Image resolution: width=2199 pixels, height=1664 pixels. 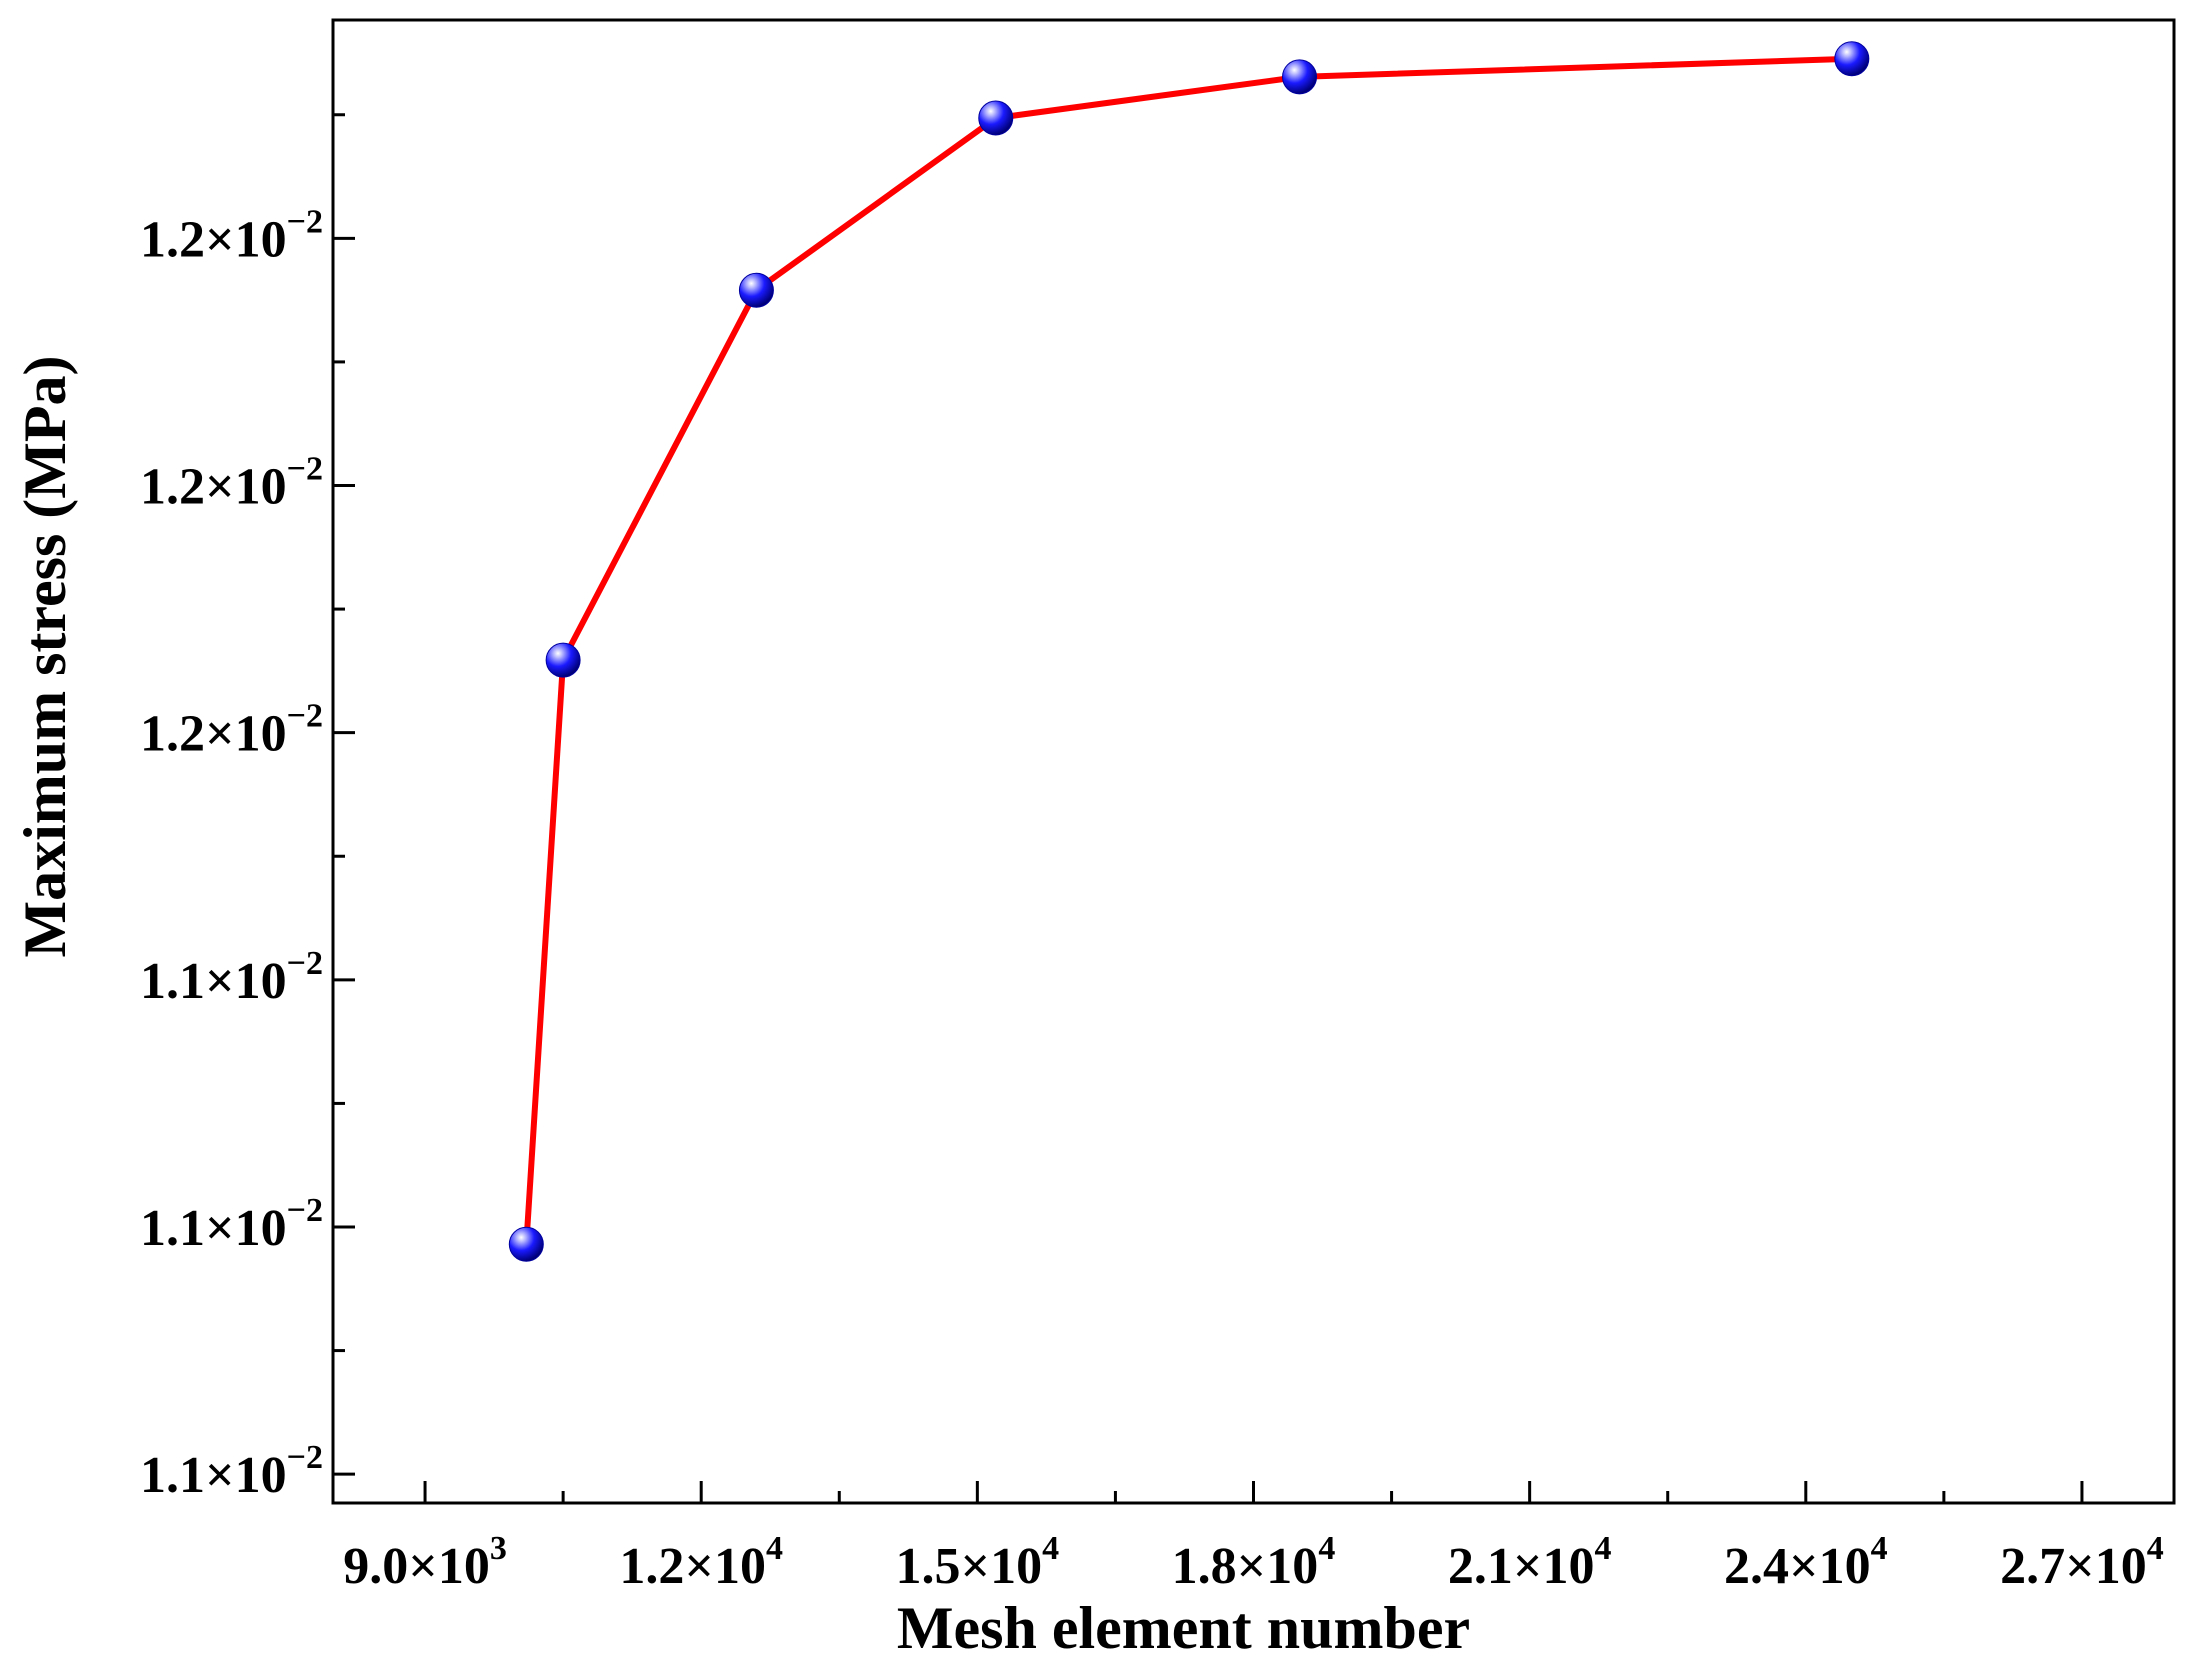 What do you see at coordinates (1183, 1628) in the screenshot?
I see `x-axis-title: Mesh element number` at bounding box center [1183, 1628].